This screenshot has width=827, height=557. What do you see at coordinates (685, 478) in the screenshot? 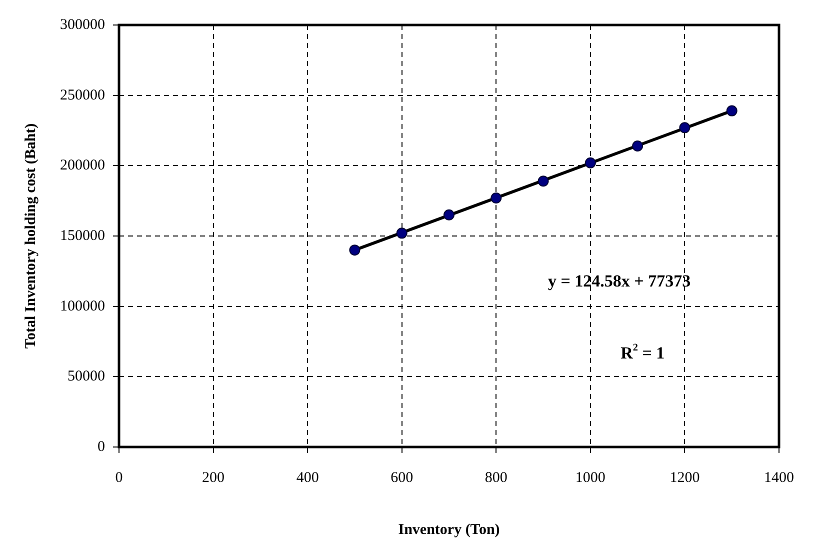
I see `x-tick-label: 1200` at bounding box center [685, 478].